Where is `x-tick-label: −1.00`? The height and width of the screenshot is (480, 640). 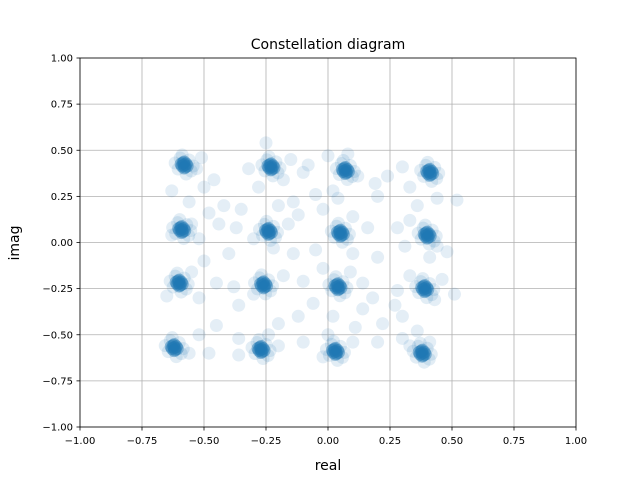
x-tick-label: −1.00 is located at coordinates (80, 441).